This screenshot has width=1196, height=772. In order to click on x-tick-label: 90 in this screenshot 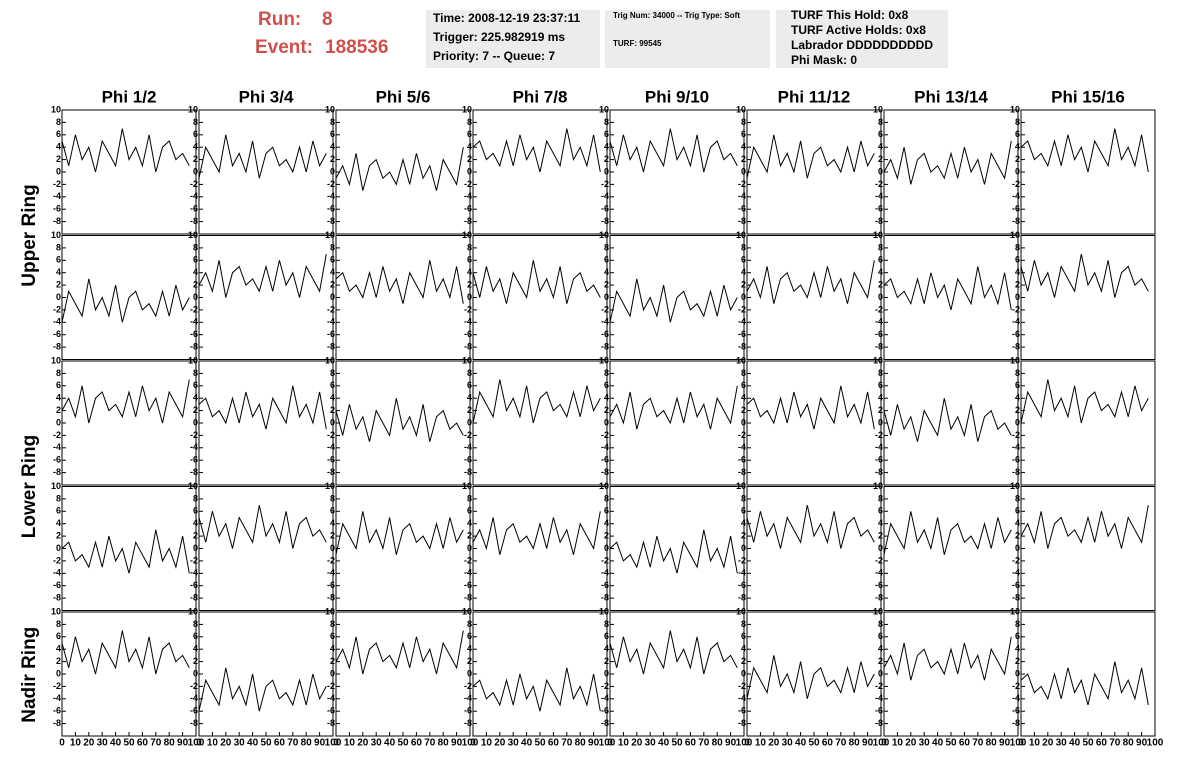, I will do `click(868, 743)`.